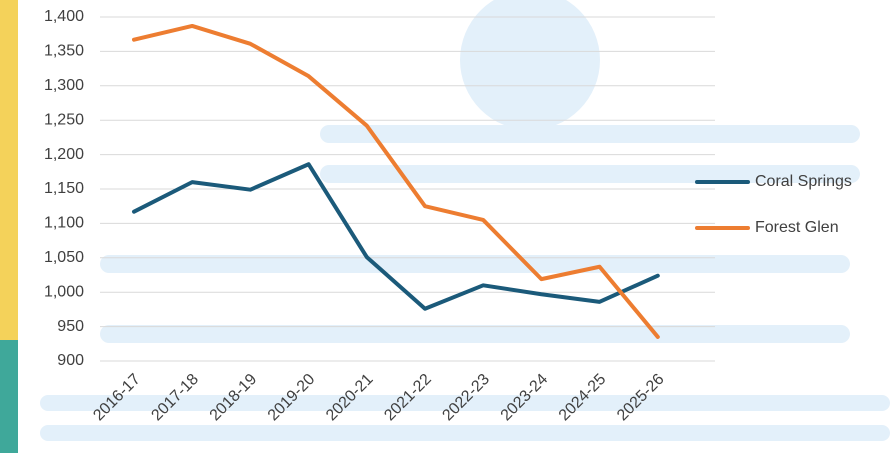  Describe the element at coordinates (64, 85) in the screenshot. I see `y-tick-label: 1,300` at that location.